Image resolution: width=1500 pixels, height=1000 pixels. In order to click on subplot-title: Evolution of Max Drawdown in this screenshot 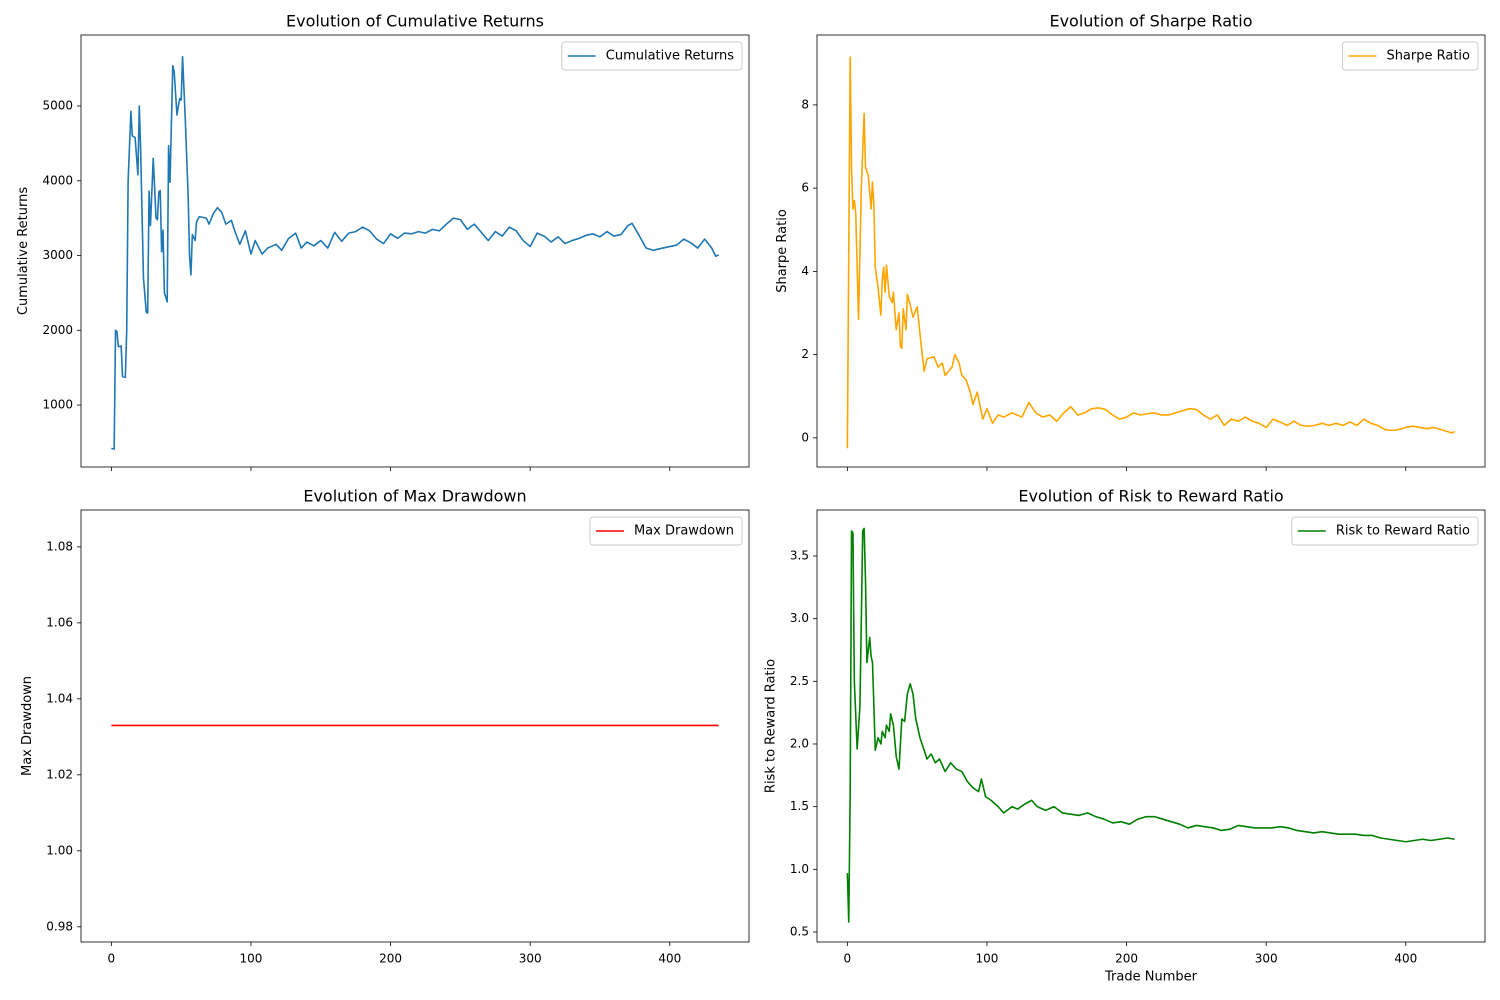, I will do `click(414, 496)`.